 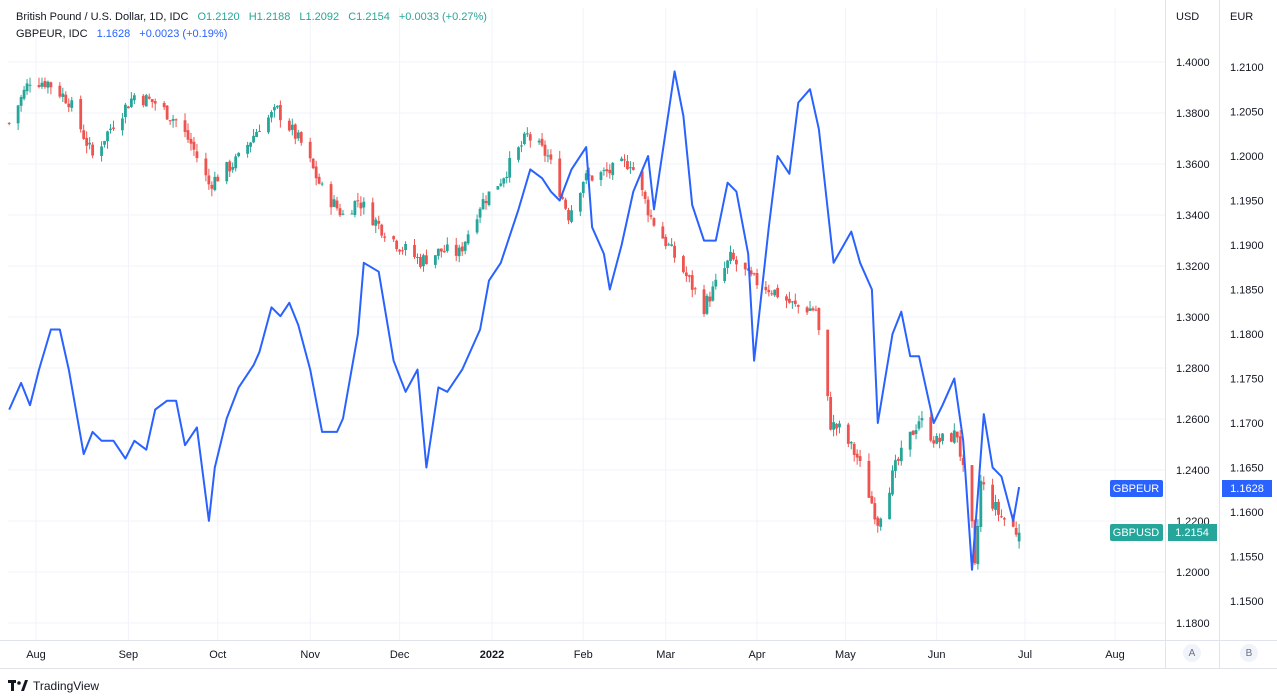 I want to click on gbpeur-tag-label: GBPEUR, so click(x=1136, y=489).